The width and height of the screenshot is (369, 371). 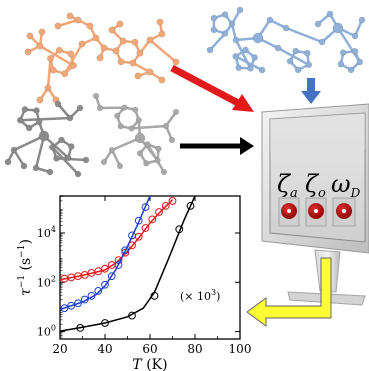 What do you see at coordinates (59, 349) in the screenshot?
I see `x-tick-label: 20` at bounding box center [59, 349].